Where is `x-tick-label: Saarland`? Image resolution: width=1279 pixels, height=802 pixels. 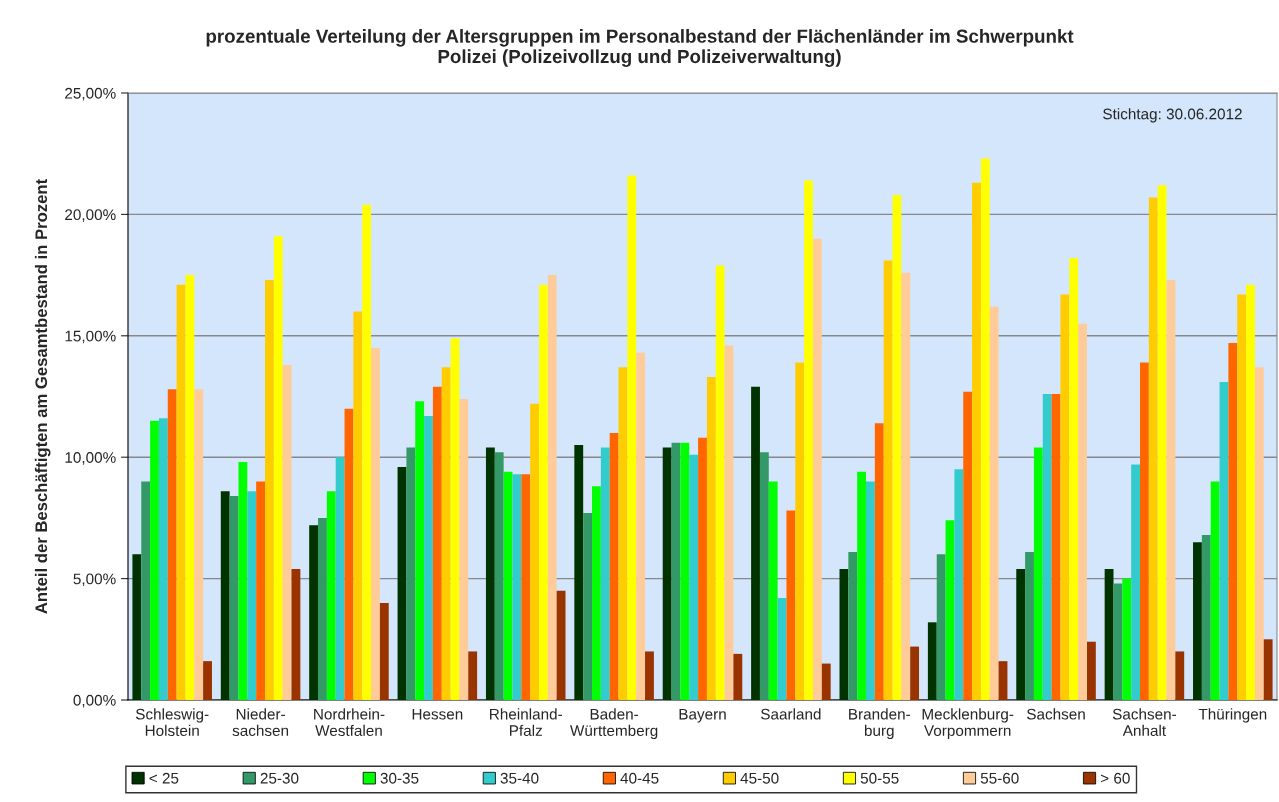 x-tick-label: Saarland is located at coordinates (791, 714).